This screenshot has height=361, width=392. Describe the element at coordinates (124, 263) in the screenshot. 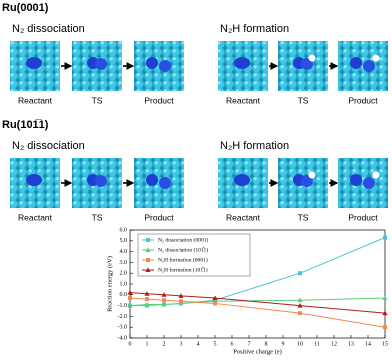

I see `y-tick-label: 3.0` at that location.